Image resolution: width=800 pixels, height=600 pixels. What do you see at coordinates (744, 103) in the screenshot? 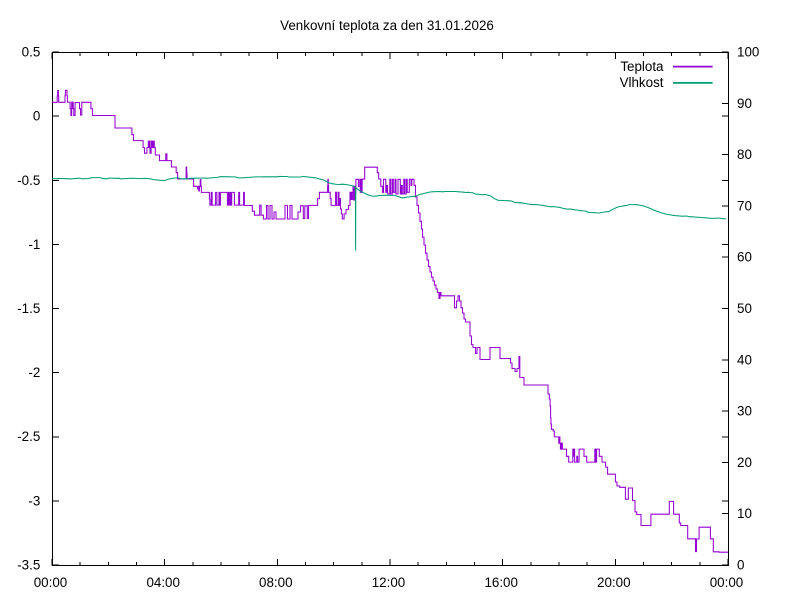
I see `svg-text: 90` at bounding box center [744, 103].